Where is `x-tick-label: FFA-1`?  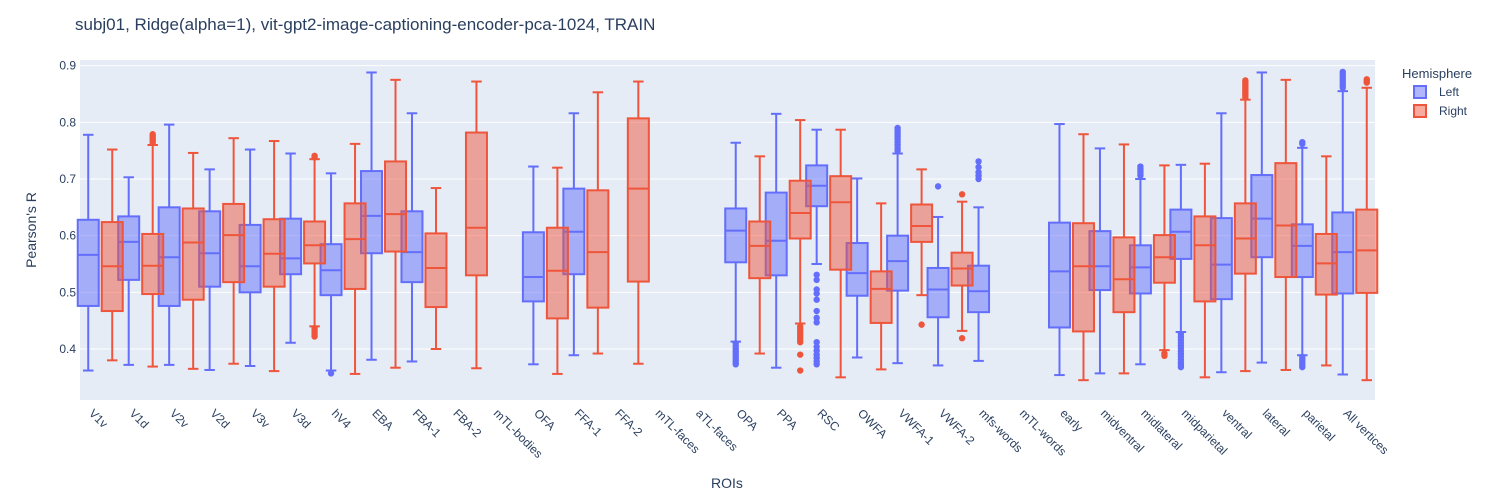 x-tick-label: FFA-1 is located at coordinates (588, 422).